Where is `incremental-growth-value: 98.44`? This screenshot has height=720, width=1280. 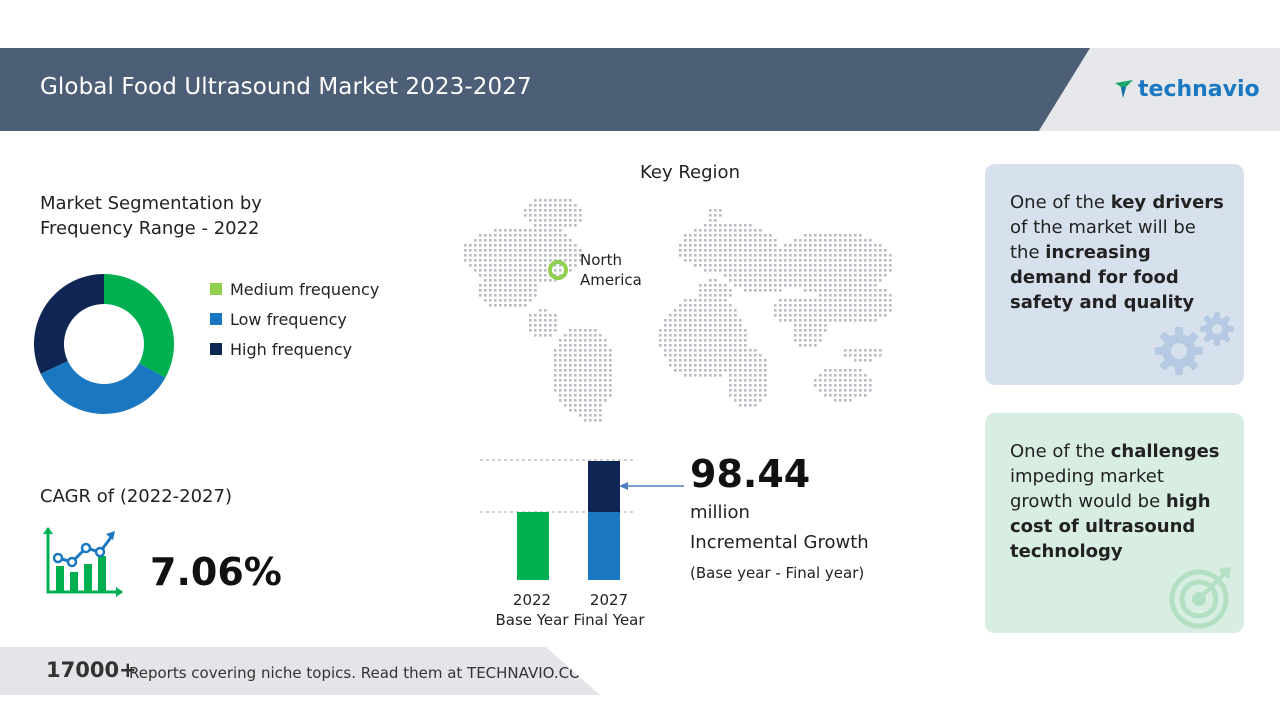 incremental-growth-value: 98.44 is located at coordinates (750, 474).